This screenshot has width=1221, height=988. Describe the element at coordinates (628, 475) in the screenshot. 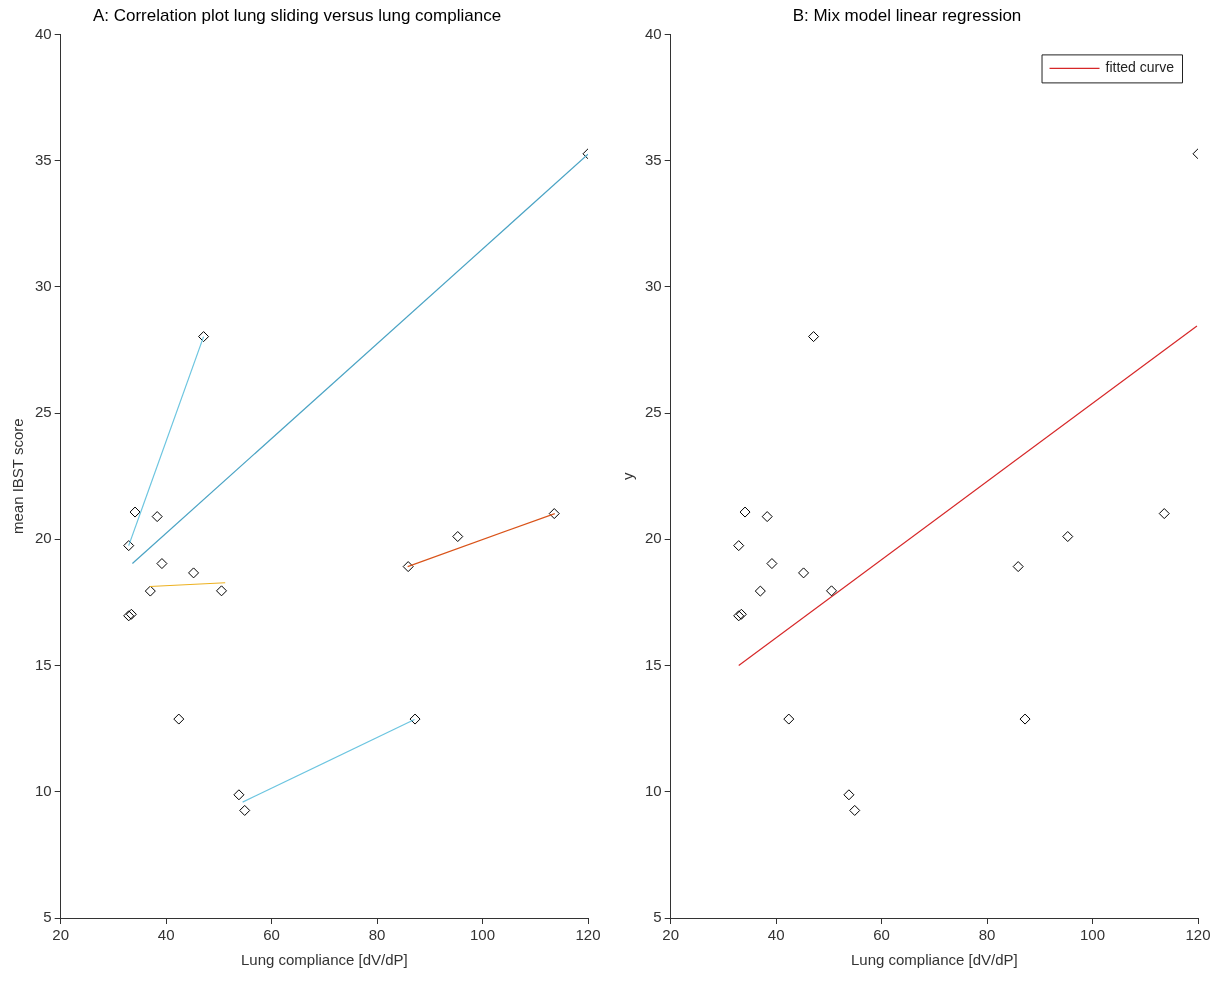

I see `y-axis-title: y` at that location.